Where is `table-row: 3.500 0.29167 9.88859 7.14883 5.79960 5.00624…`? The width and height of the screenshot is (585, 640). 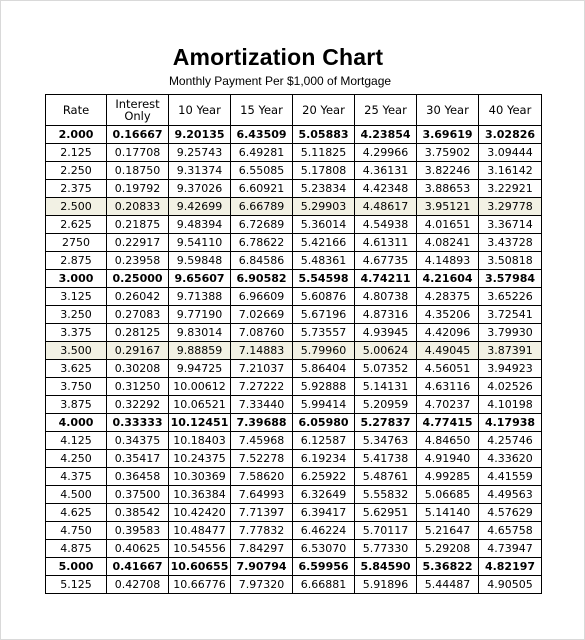 table-row: 3.500 0.29167 9.88859 7.14883 5.79960 5.00624… is located at coordinates (293, 350).